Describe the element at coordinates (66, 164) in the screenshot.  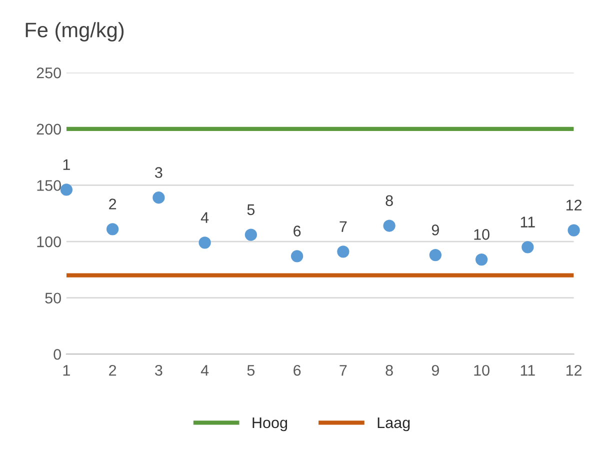
I see `annotation: 1` at that location.